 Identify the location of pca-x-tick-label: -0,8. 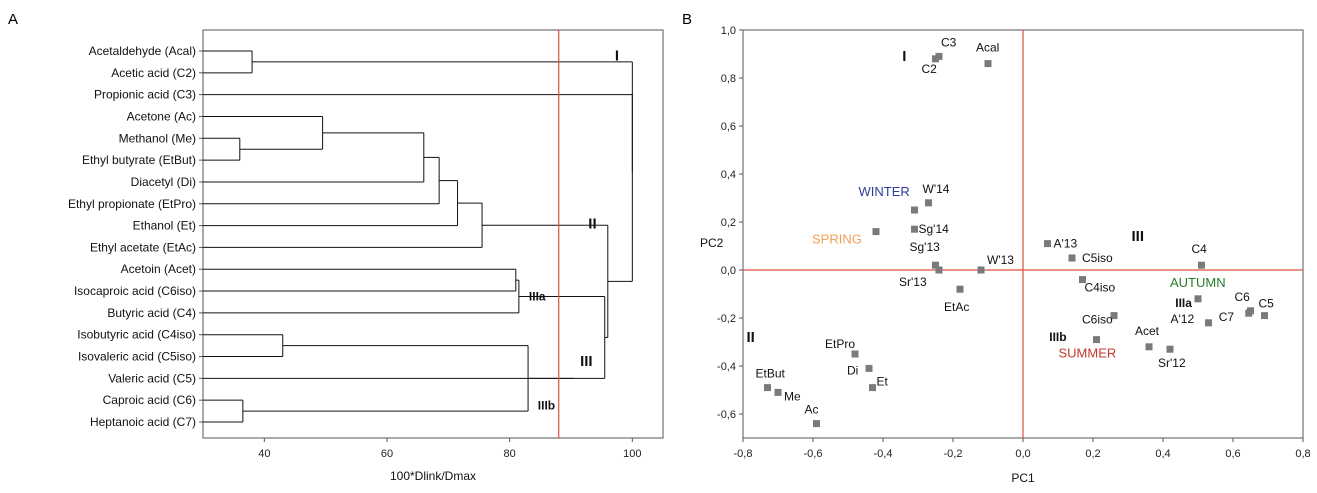
(743, 454).